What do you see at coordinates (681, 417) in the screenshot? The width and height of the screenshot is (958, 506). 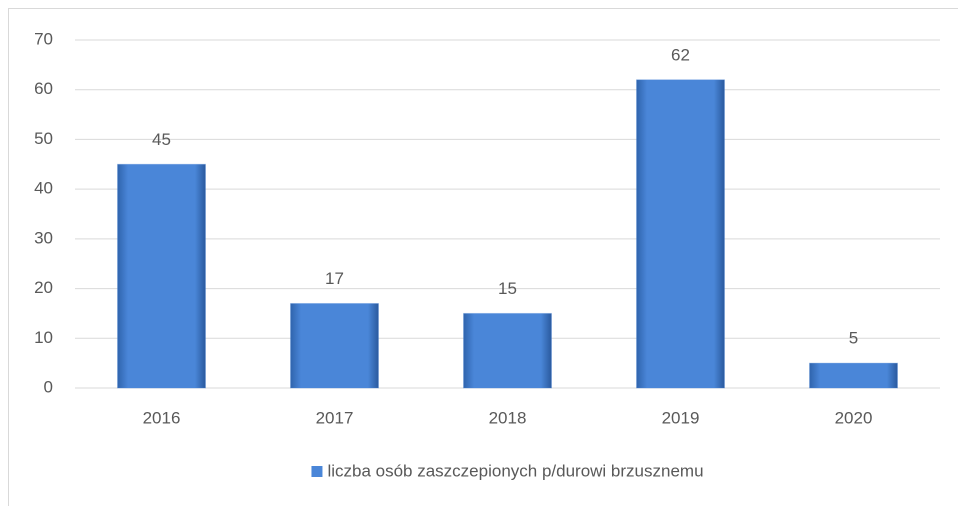 I see `x-tick-label: 2019` at bounding box center [681, 417].